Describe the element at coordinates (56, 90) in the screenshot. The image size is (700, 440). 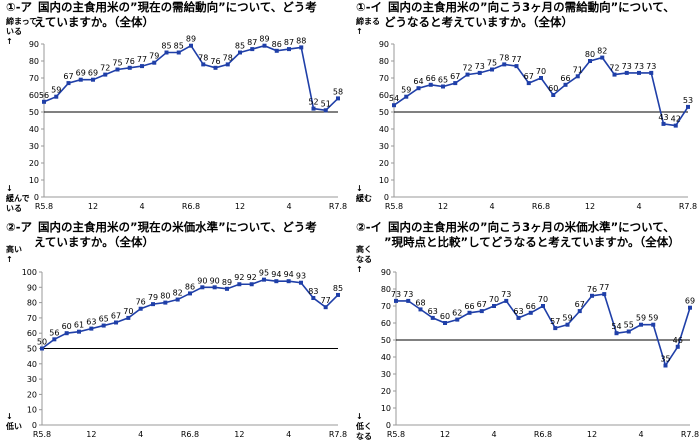
I see `data-label: 59` at that location.